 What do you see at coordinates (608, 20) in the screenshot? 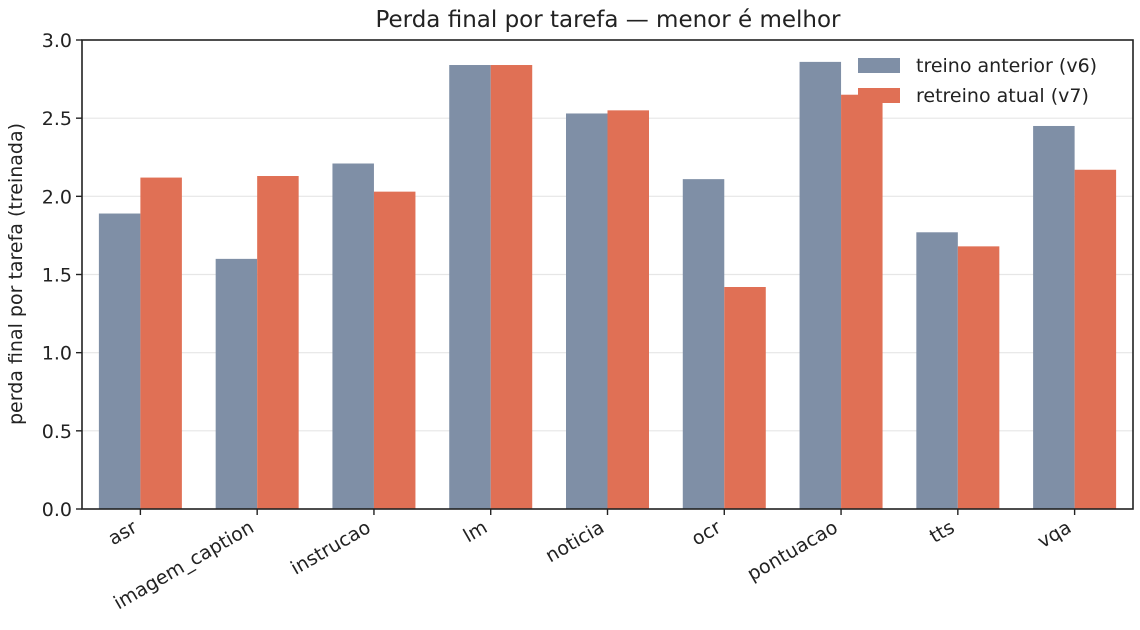
I see `chart-title: Perda final por tarefa — menor é melhor` at bounding box center [608, 20].